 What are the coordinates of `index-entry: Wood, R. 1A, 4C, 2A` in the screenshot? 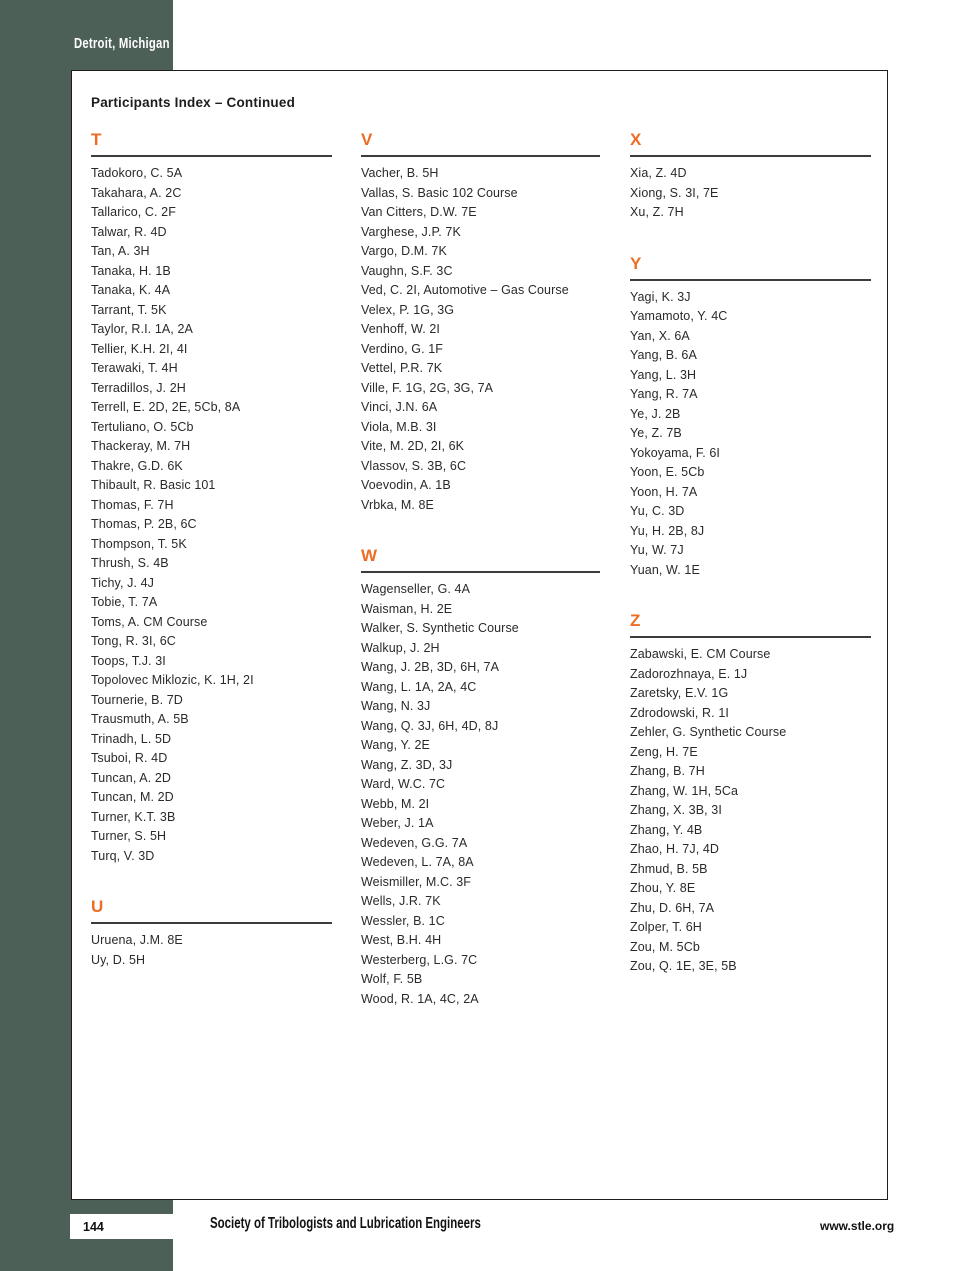 It's located at (420, 998).